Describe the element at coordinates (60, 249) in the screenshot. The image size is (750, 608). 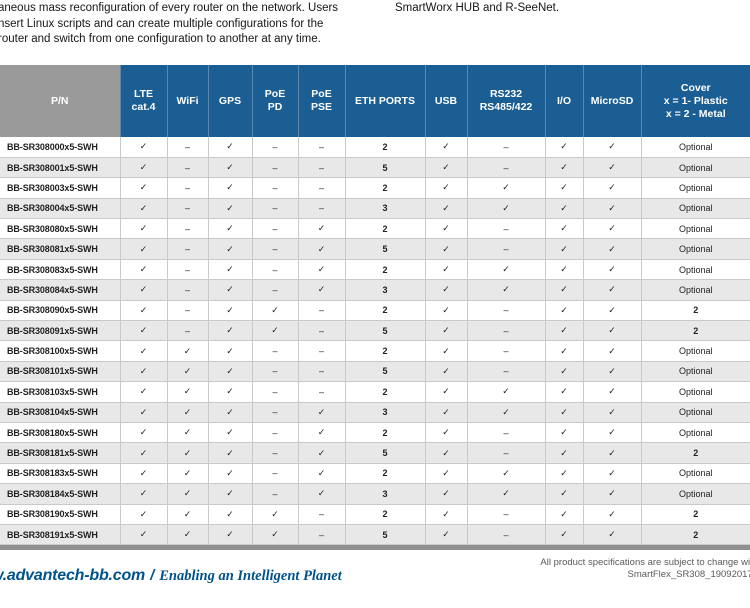
I see `part-number: BB-SR308081x5-SWH` at that location.